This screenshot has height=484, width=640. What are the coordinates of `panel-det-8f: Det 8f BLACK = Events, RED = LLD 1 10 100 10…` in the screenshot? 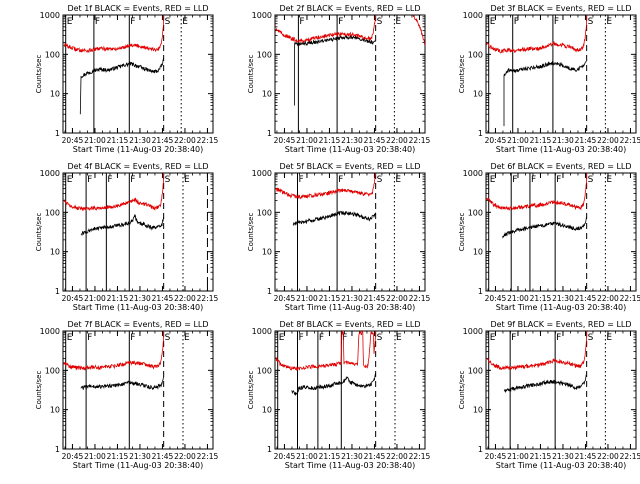 It's located at (338, 395).